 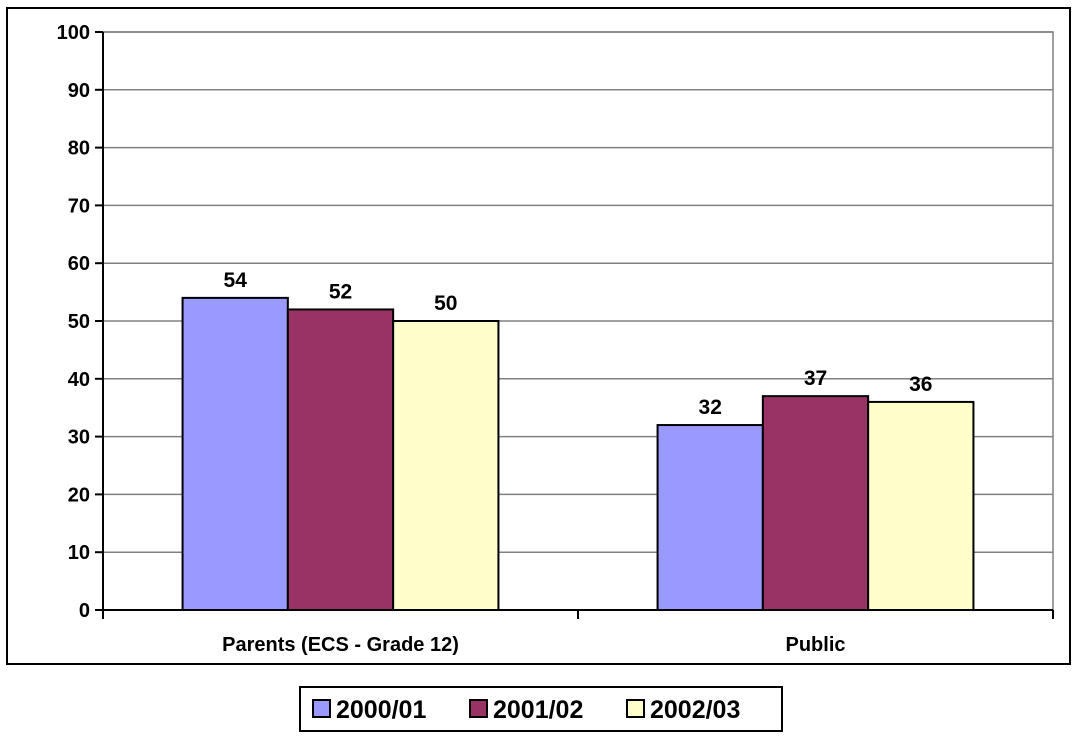 What do you see at coordinates (79, 438) in the screenshot?
I see `y-tick-label: 30` at bounding box center [79, 438].